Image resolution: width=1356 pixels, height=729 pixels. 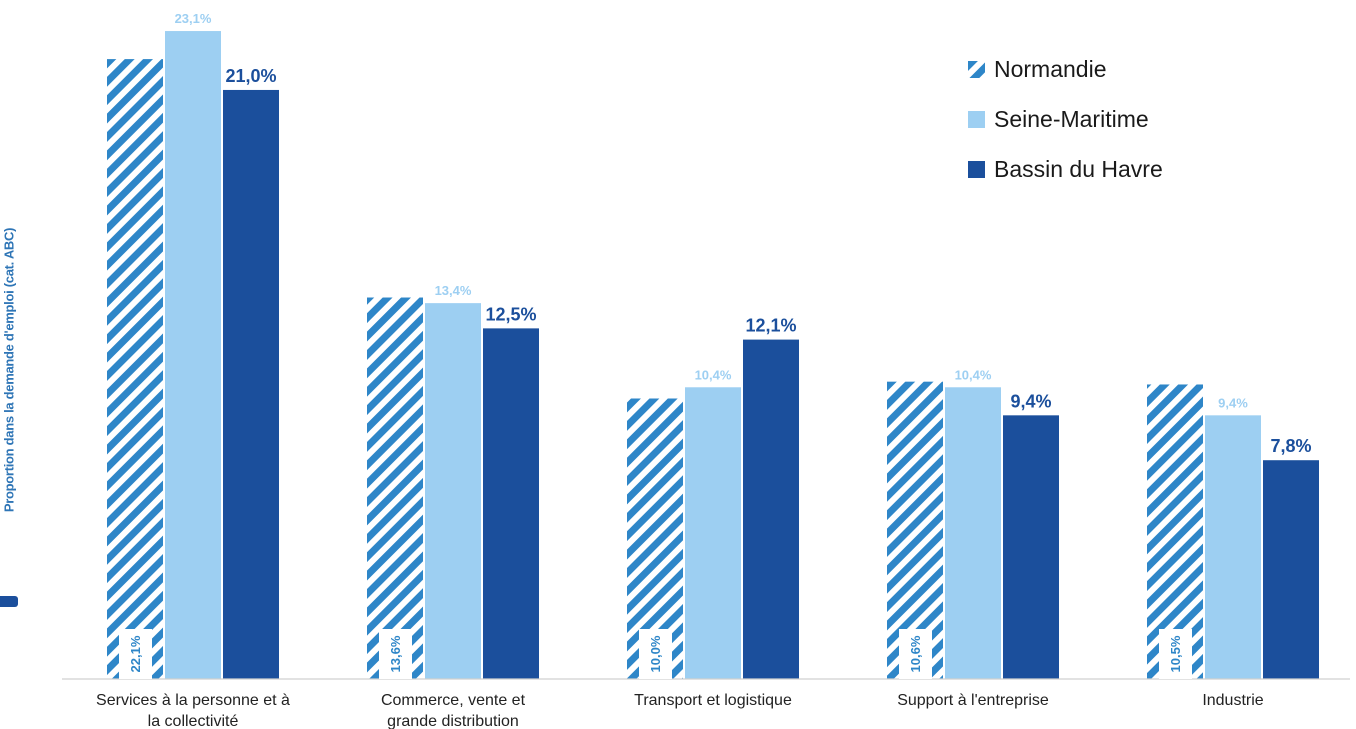 I want to click on legend: Normandie Seine-Maritime Bassin du Havre, so click(x=1065, y=119).